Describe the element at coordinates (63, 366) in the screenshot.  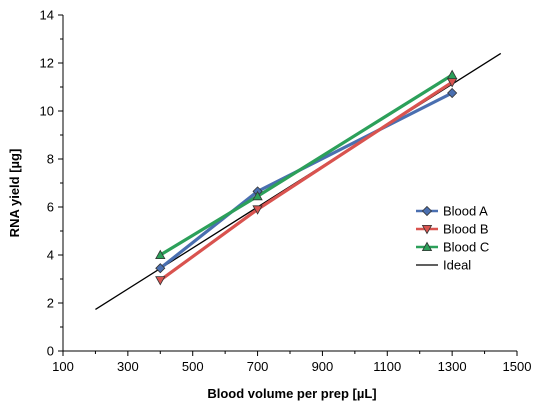
I see `x-tick-label-100: 100` at that location.